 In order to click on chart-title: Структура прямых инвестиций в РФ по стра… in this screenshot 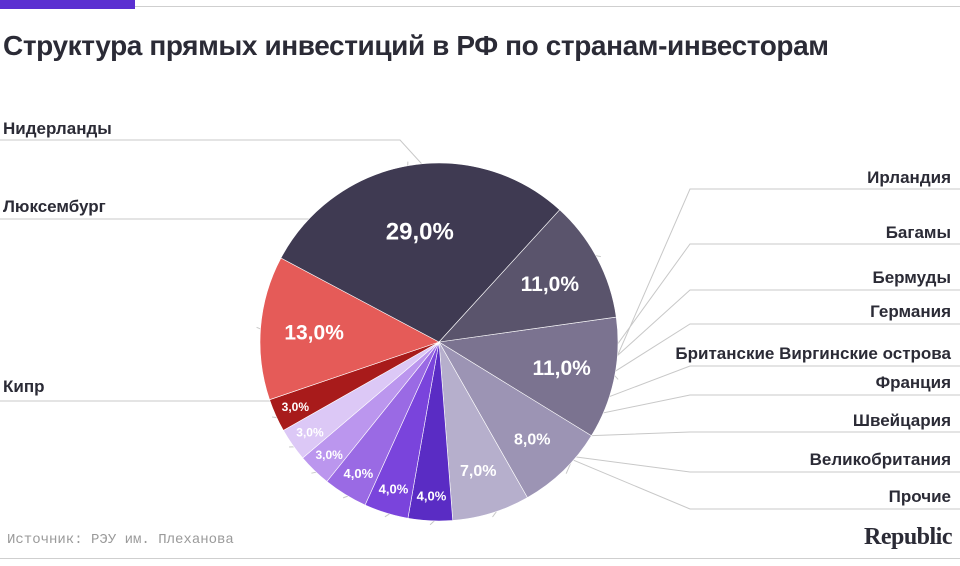, I will do `click(416, 45)`.